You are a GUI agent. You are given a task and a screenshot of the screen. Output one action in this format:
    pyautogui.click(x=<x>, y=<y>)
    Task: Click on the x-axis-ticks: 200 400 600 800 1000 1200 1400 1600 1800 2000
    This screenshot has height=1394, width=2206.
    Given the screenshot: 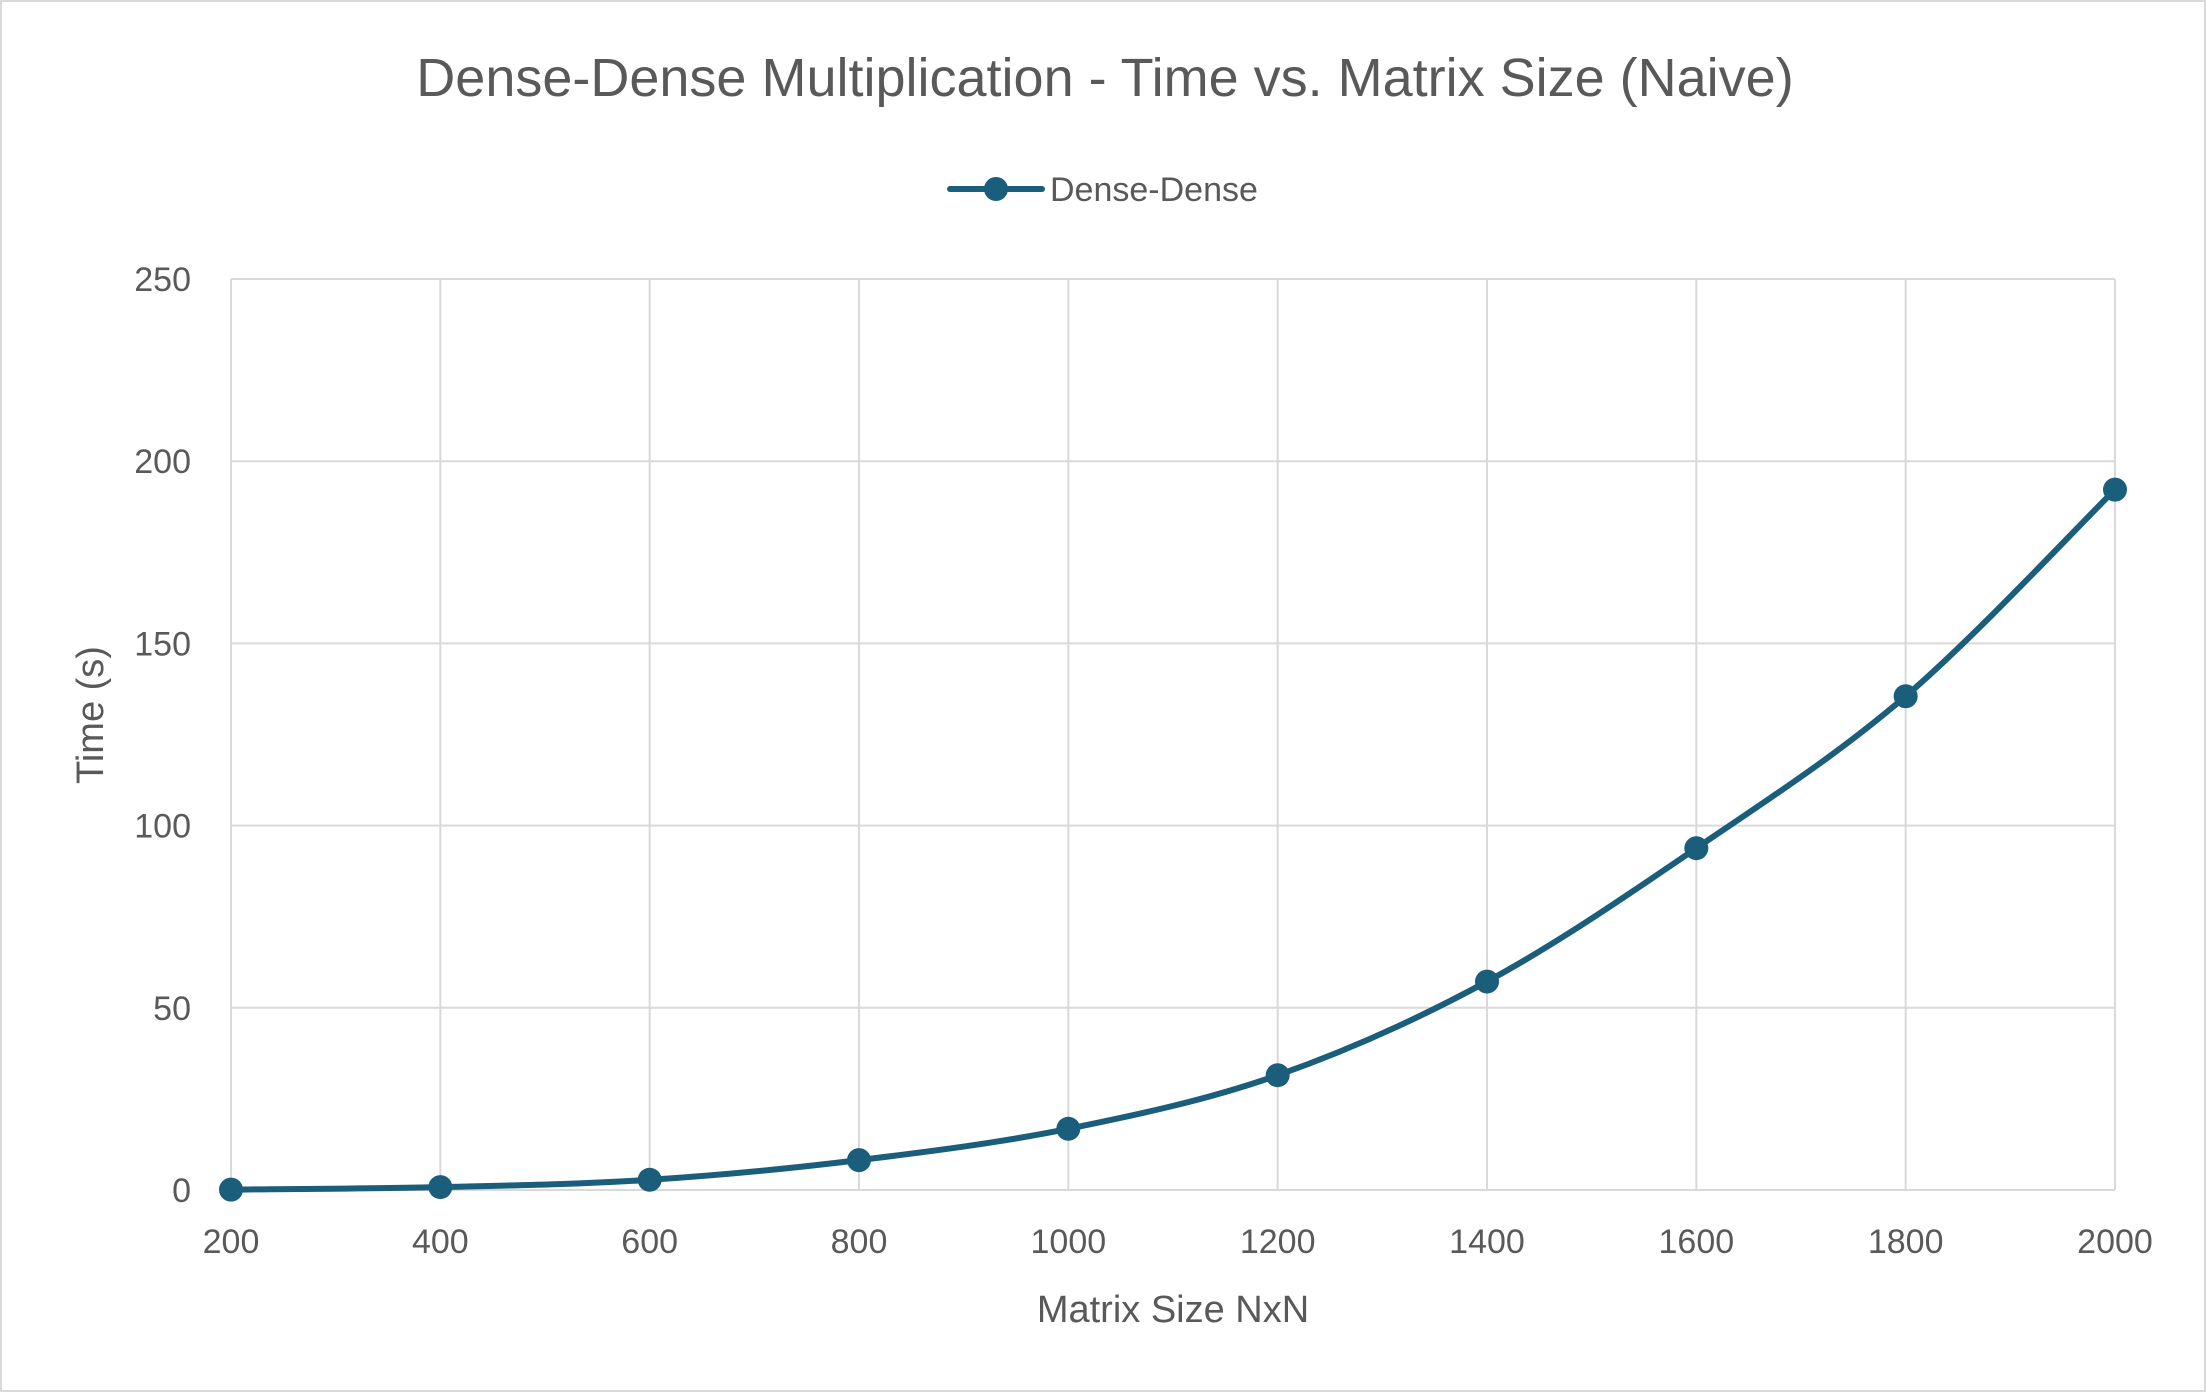 What is the action you would take?
    pyautogui.click(x=1178, y=1242)
    